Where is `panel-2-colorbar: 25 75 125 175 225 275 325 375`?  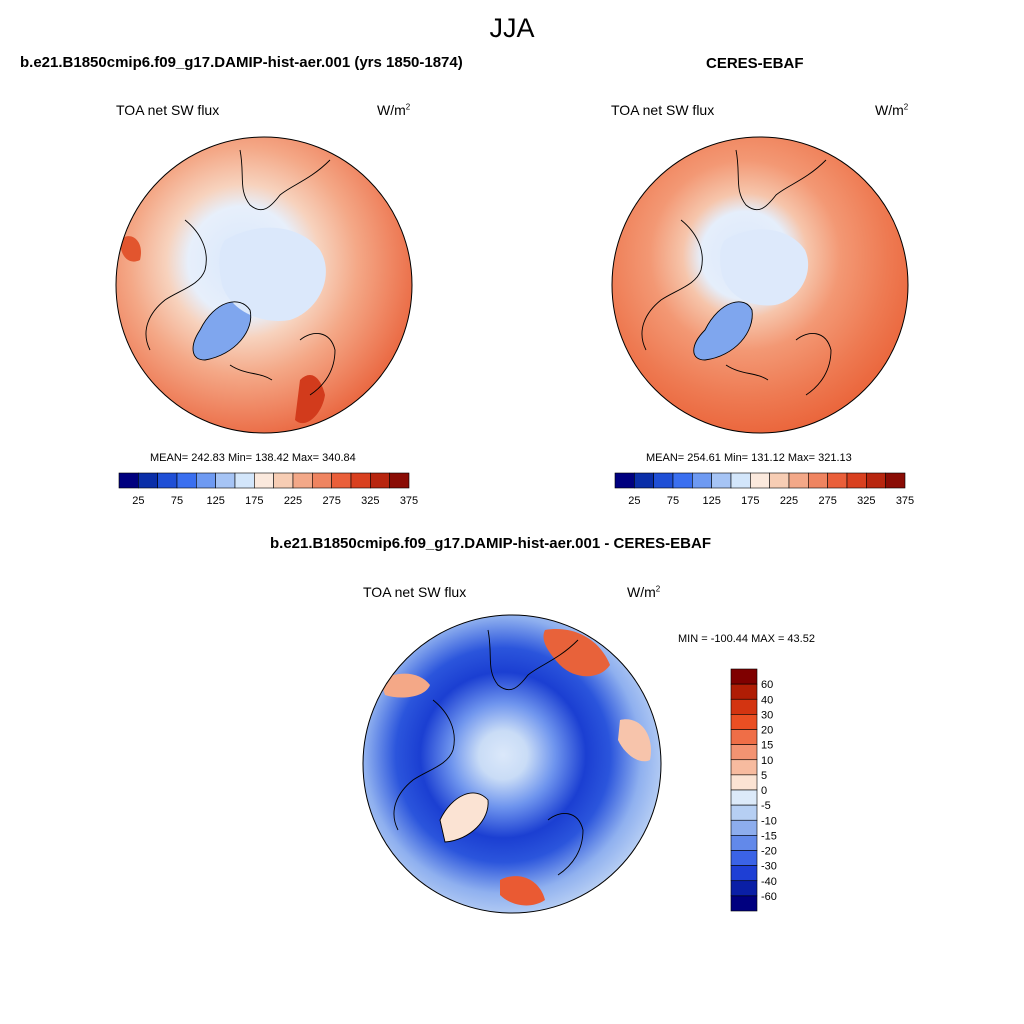 panel-2-colorbar: 25 75 125 175 225 275 325 375 is located at coordinates (764, 489).